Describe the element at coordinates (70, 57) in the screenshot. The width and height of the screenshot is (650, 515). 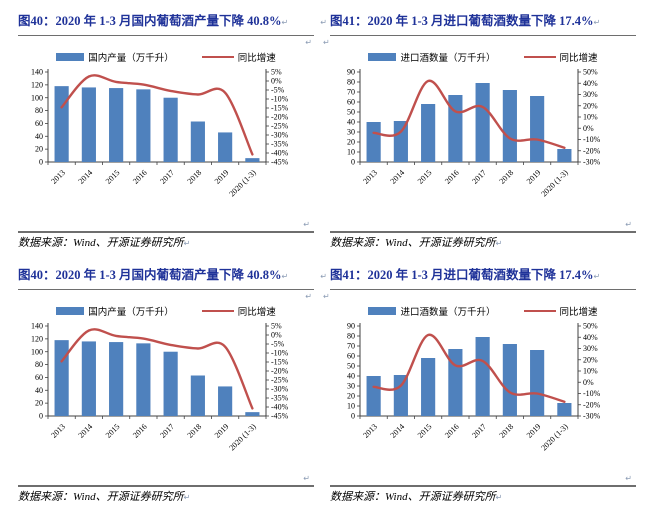
I see `bar-series-swatch` at that location.